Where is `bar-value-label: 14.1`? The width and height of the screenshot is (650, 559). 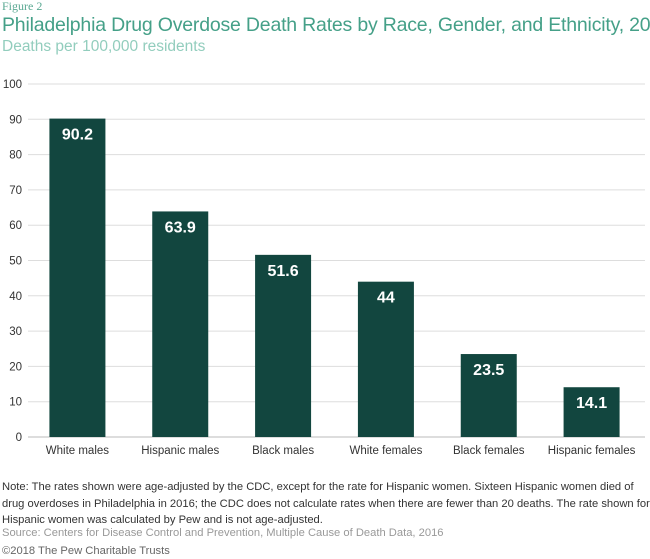 bar-value-label: 14.1 is located at coordinates (591, 403).